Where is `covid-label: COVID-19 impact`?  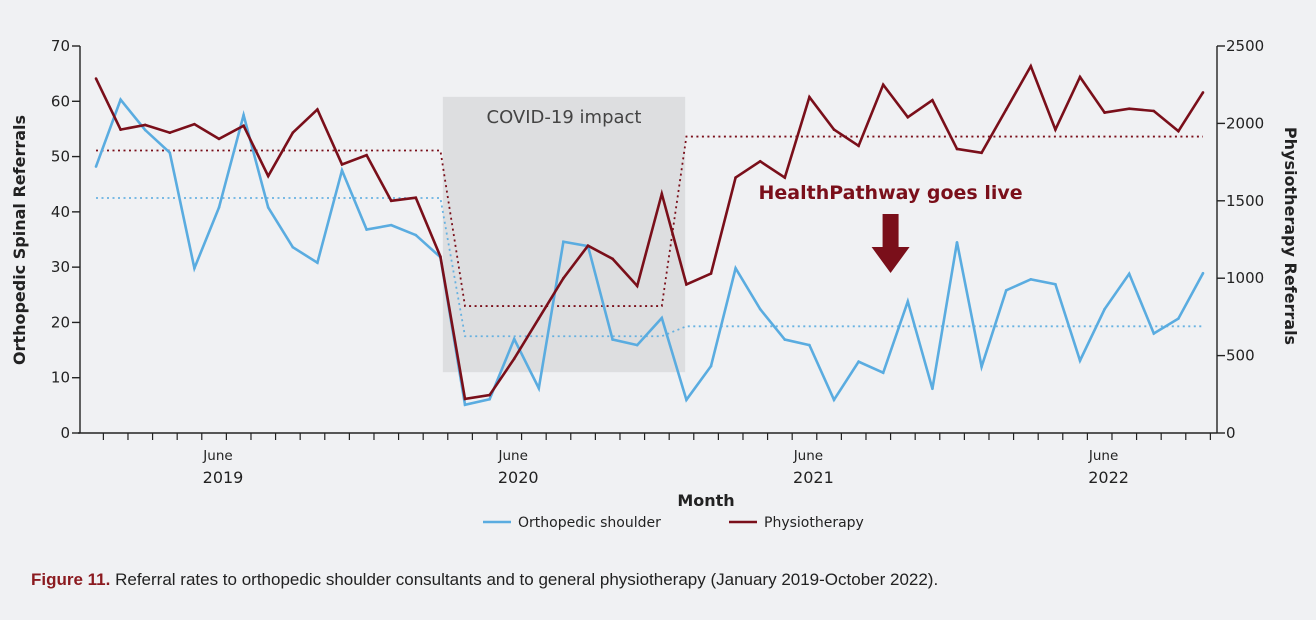
covid-label: COVID-19 impact is located at coordinates (564, 117).